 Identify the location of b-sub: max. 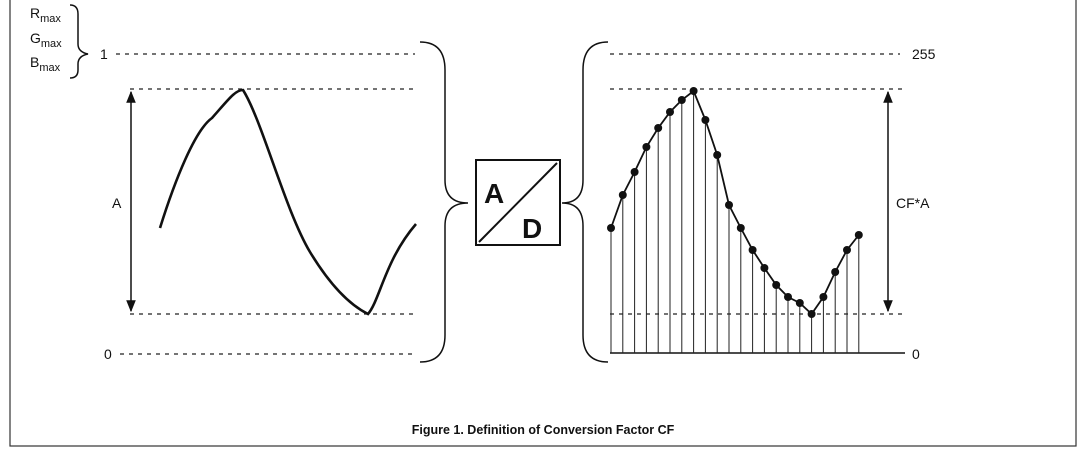
(49, 68).